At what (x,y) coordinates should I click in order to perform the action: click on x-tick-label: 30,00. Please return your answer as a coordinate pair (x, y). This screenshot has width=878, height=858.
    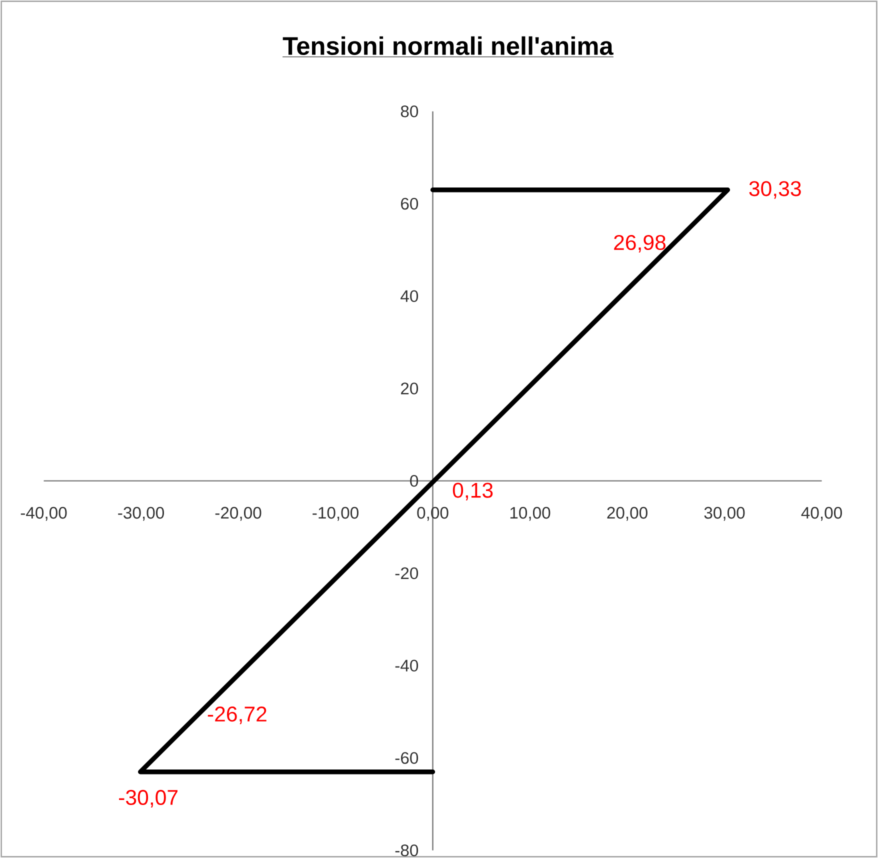
    Looking at the image, I should click on (724, 513).